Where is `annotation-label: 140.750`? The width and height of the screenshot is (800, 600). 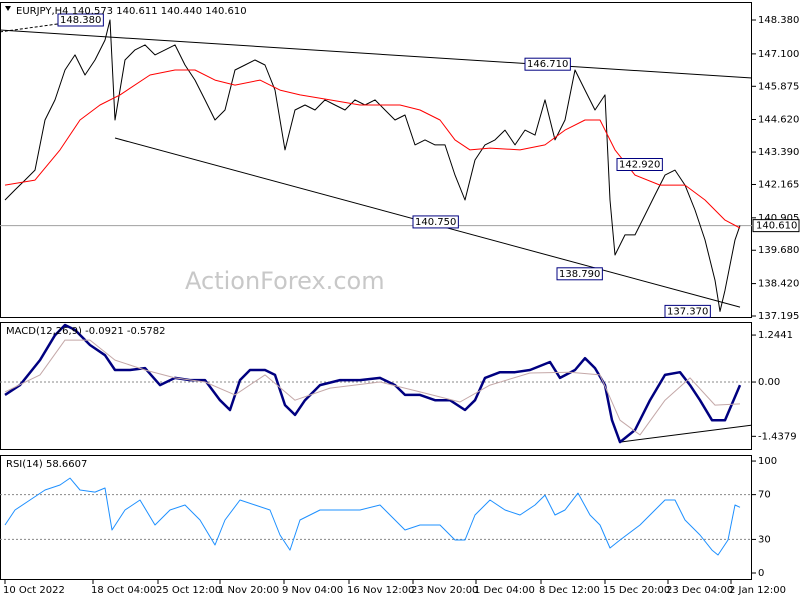 annotation-label: 140.750 is located at coordinates (435, 222).